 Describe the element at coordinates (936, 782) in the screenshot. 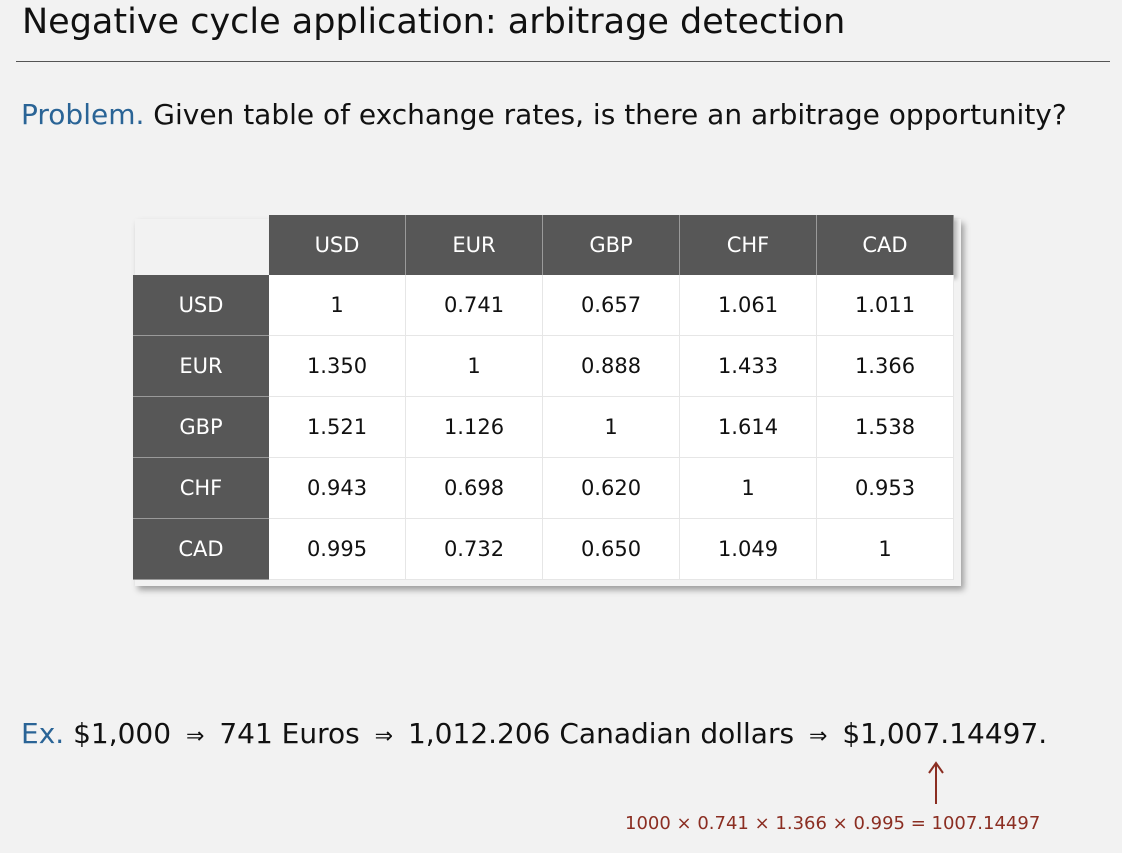

I see `up-arrow-icon` at that location.